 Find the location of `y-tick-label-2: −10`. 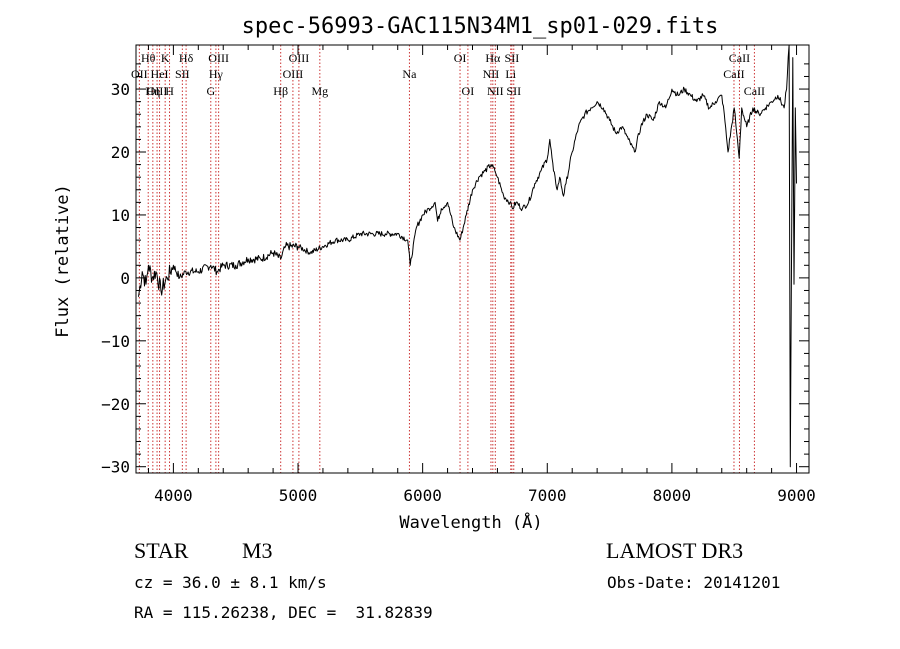

y-tick-label-2: −10 is located at coordinates (115, 341).